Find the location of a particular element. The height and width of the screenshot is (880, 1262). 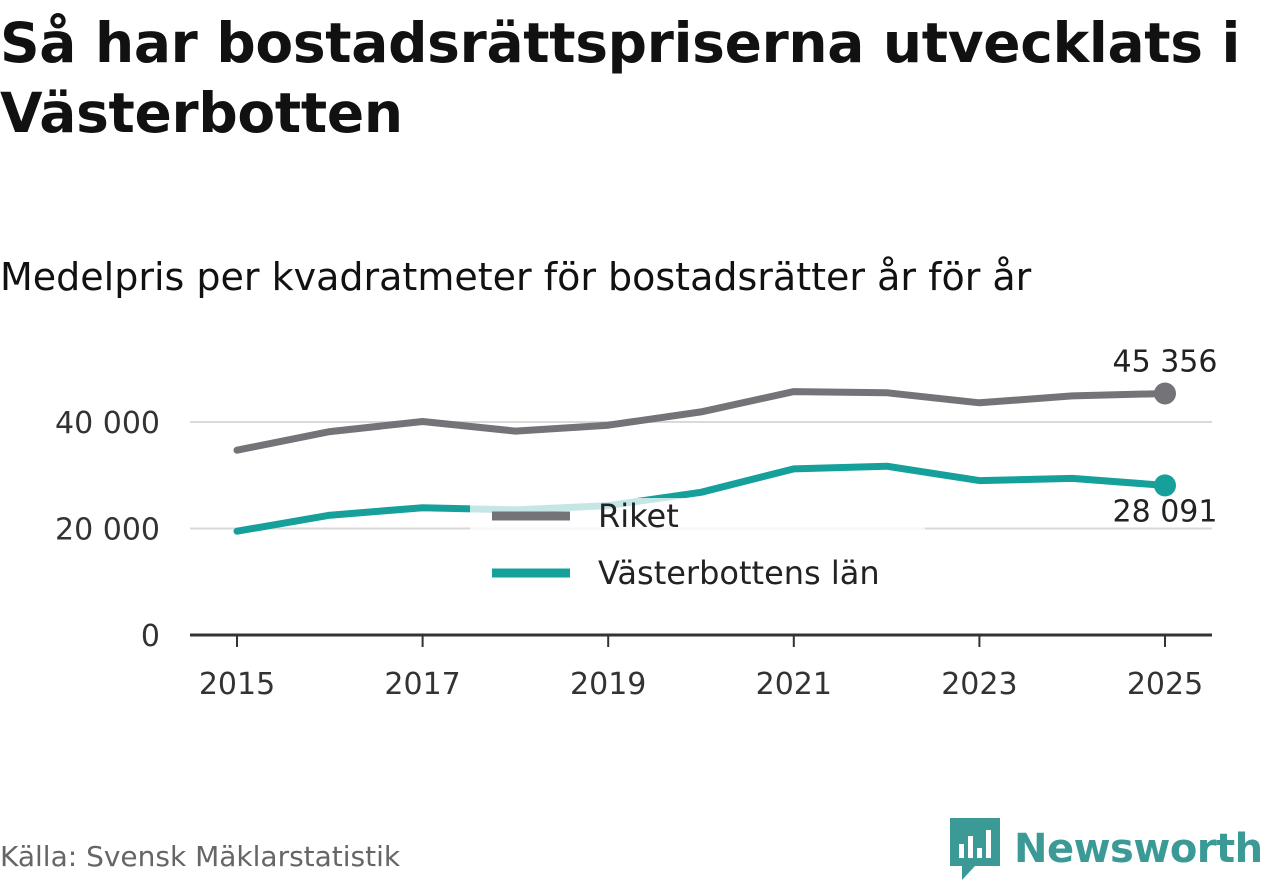

x-tick-label: 2019 is located at coordinates (608, 684).